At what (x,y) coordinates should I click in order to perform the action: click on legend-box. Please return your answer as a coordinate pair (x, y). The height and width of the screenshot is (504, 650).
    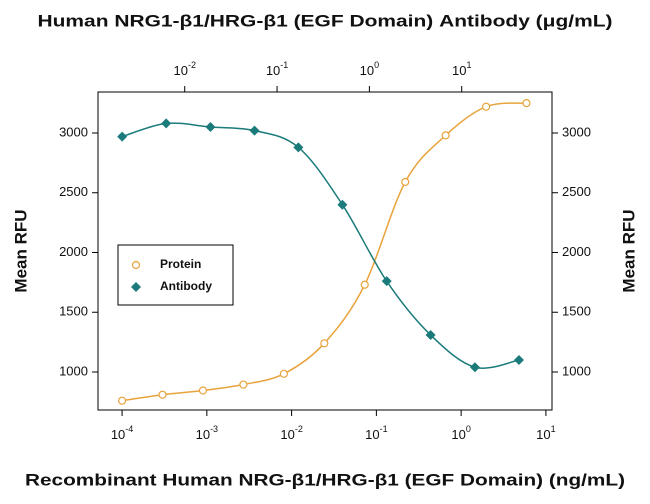
    Looking at the image, I should click on (175, 275).